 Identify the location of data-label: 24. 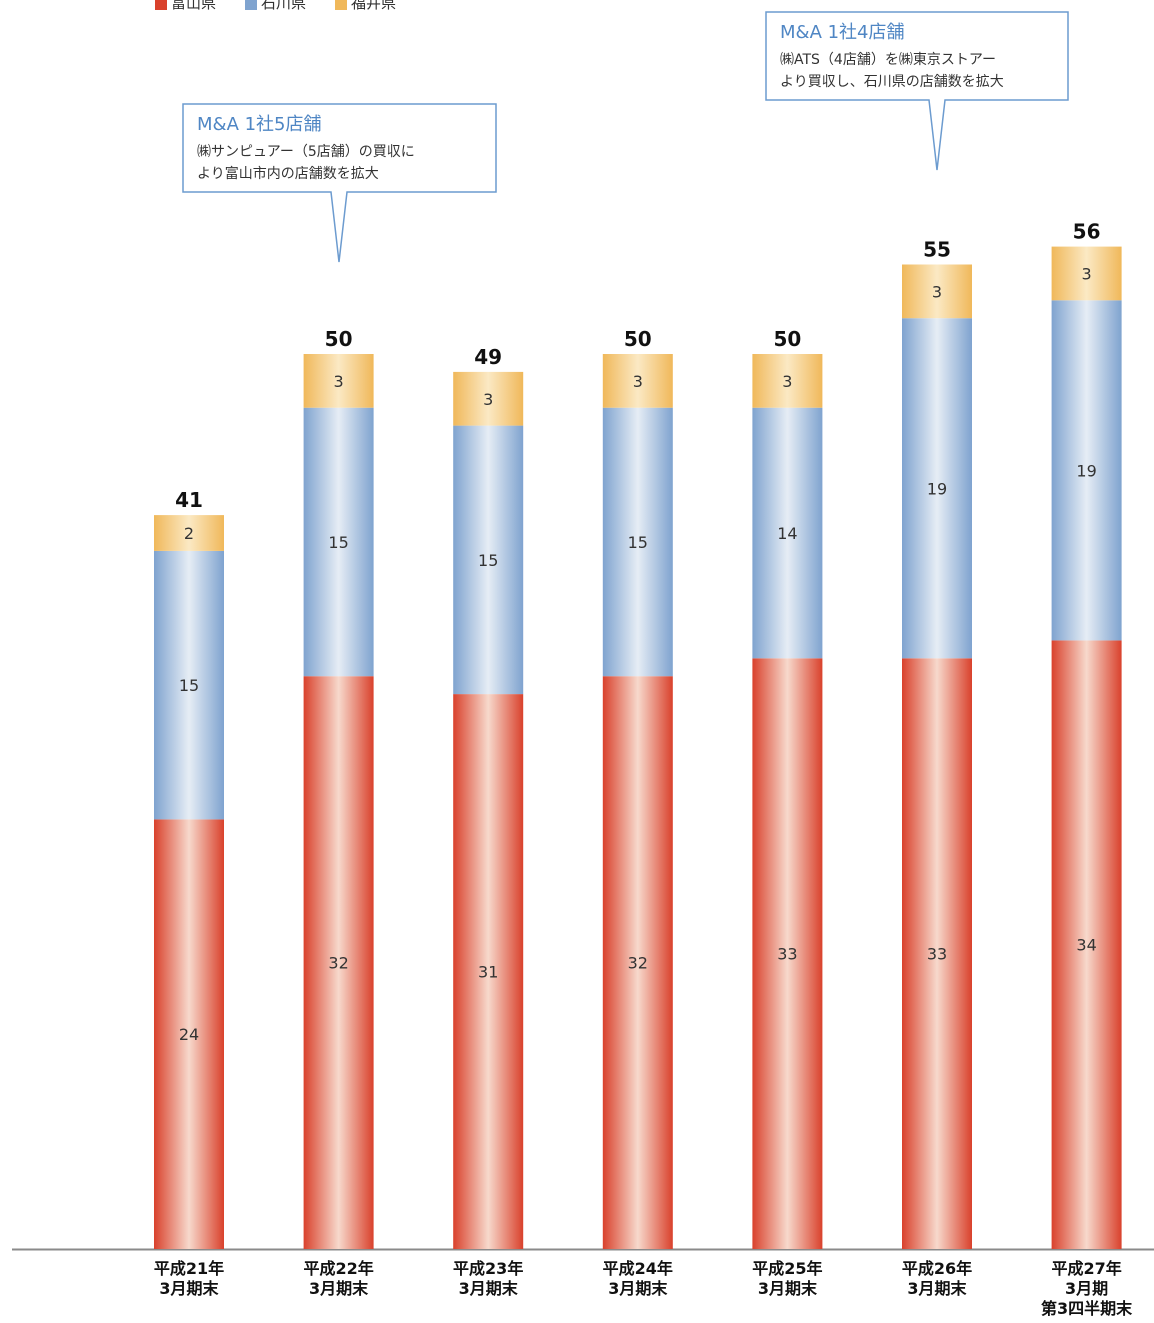
(189, 1034).